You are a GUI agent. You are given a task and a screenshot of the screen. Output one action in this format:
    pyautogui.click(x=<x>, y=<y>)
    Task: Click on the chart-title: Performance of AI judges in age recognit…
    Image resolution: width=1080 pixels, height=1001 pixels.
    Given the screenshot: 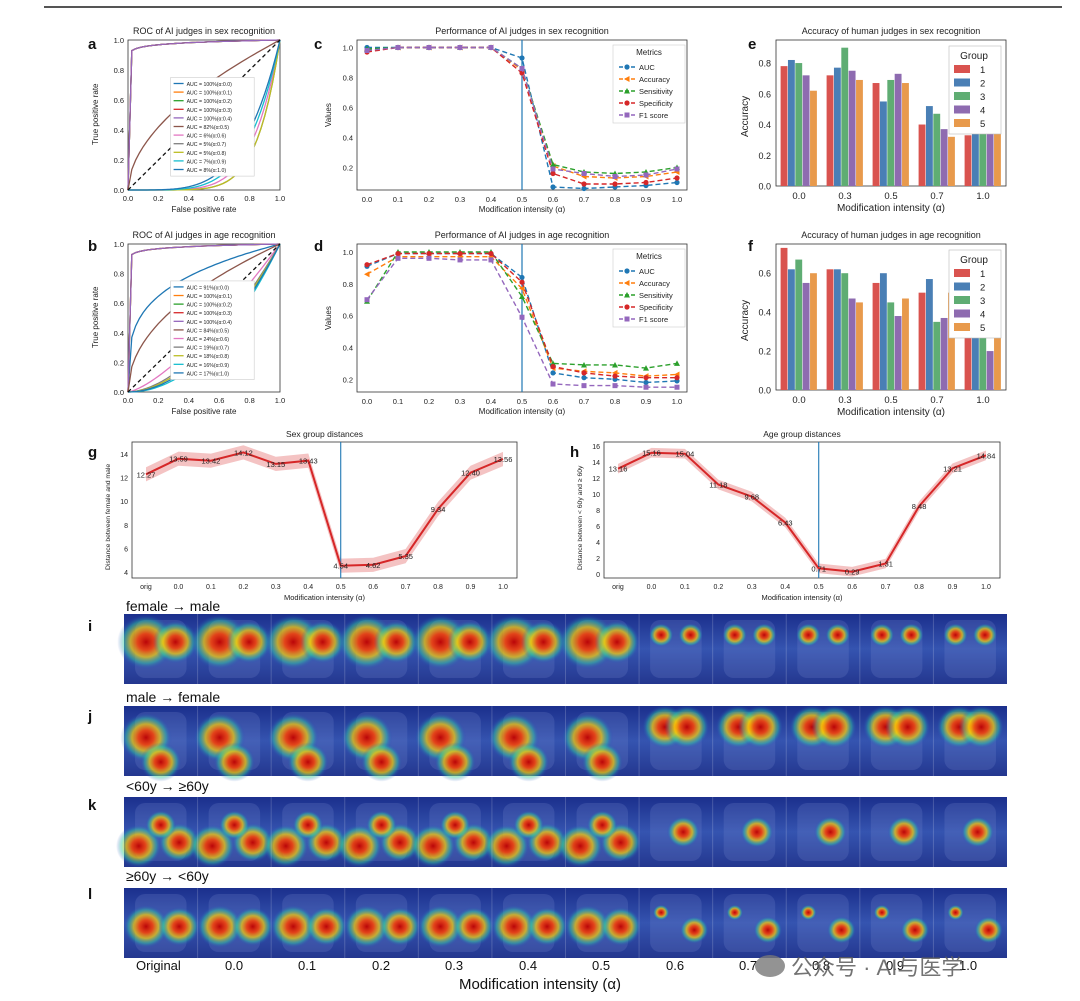 What is the action you would take?
    pyautogui.click(x=522, y=235)
    